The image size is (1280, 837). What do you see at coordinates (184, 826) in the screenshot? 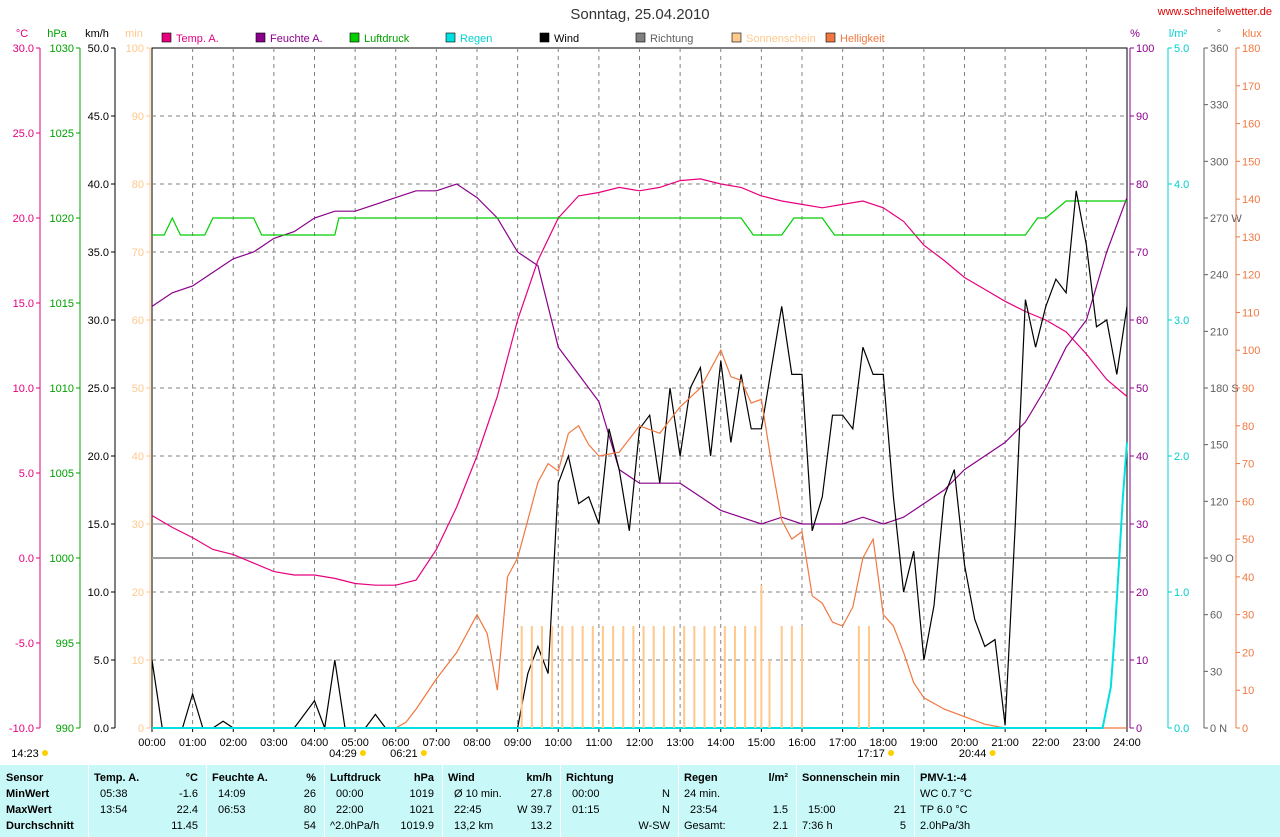
I see `temp-avg-value: 11.45` at bounding box center [184, 826].